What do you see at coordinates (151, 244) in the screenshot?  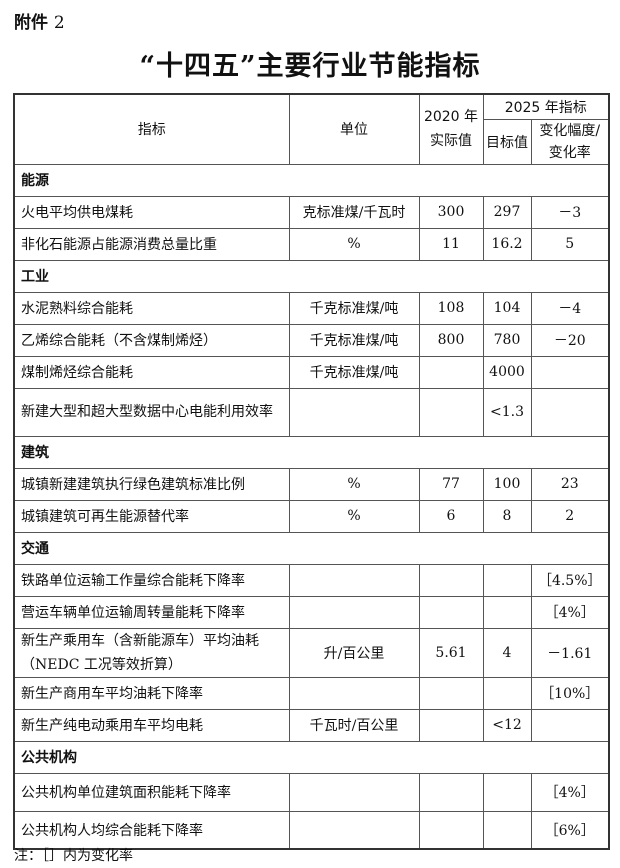 I see `indicator-name: 非化石能源占能源消费总量比重` at bounding box center [151, 244].